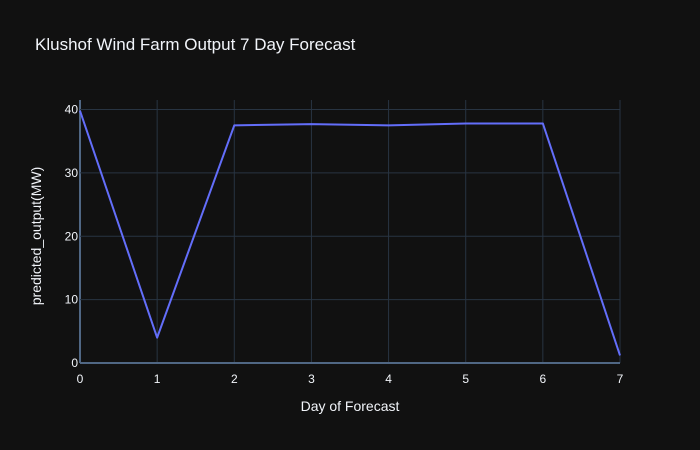  What do you see at coordinates (80, 379) in the screenshot?
I see `x-tick-label: 0` at bounding box center [80, 379].